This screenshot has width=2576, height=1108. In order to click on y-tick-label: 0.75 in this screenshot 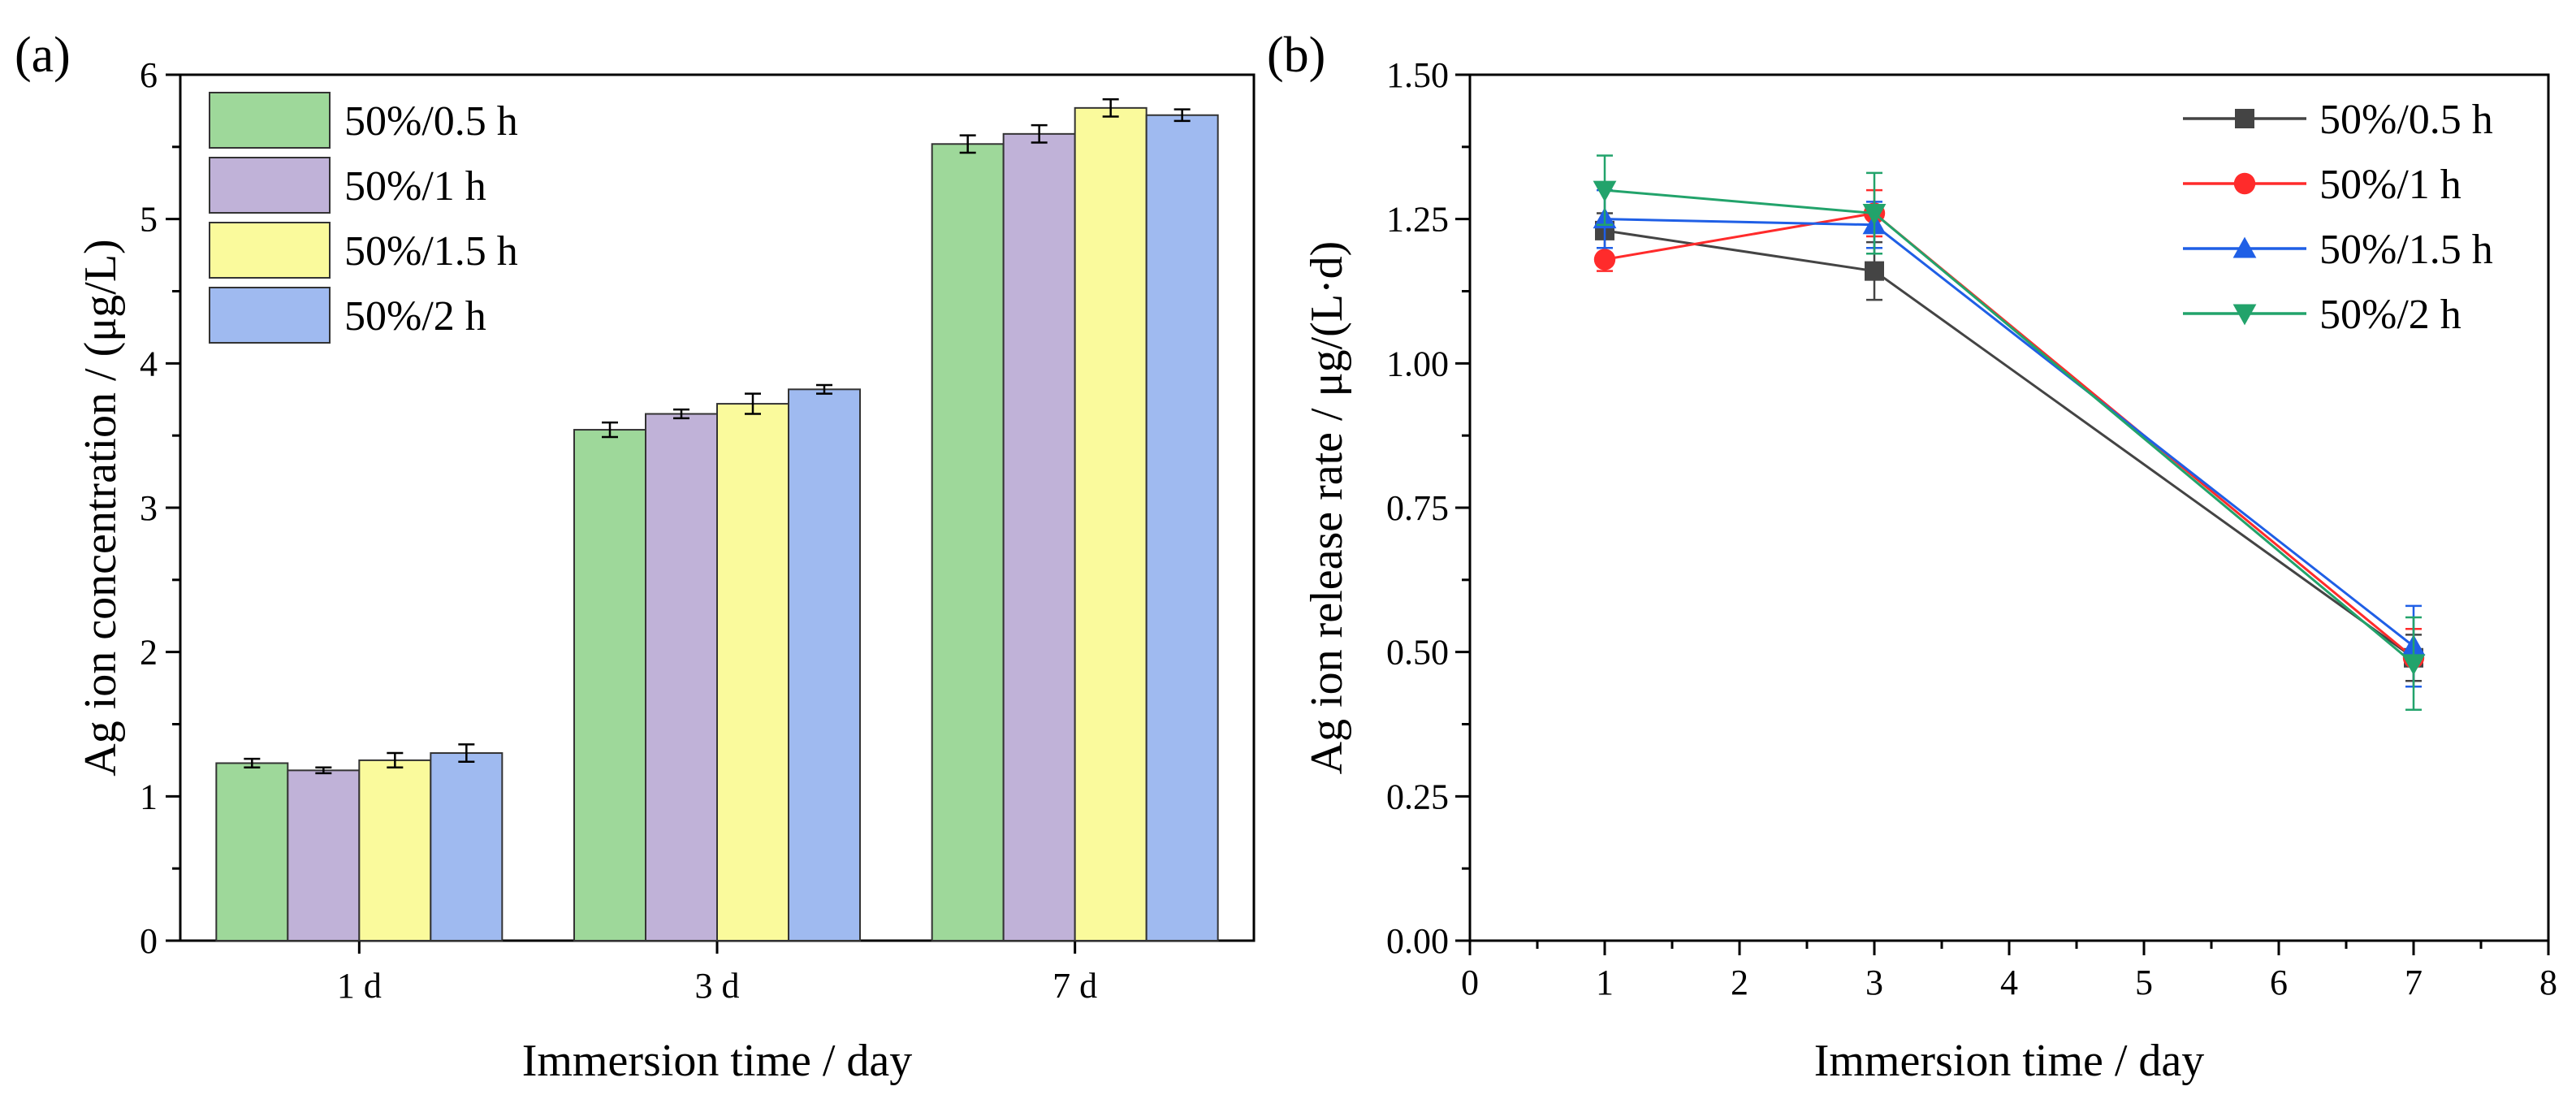, I will do `click(1418, 508)`.